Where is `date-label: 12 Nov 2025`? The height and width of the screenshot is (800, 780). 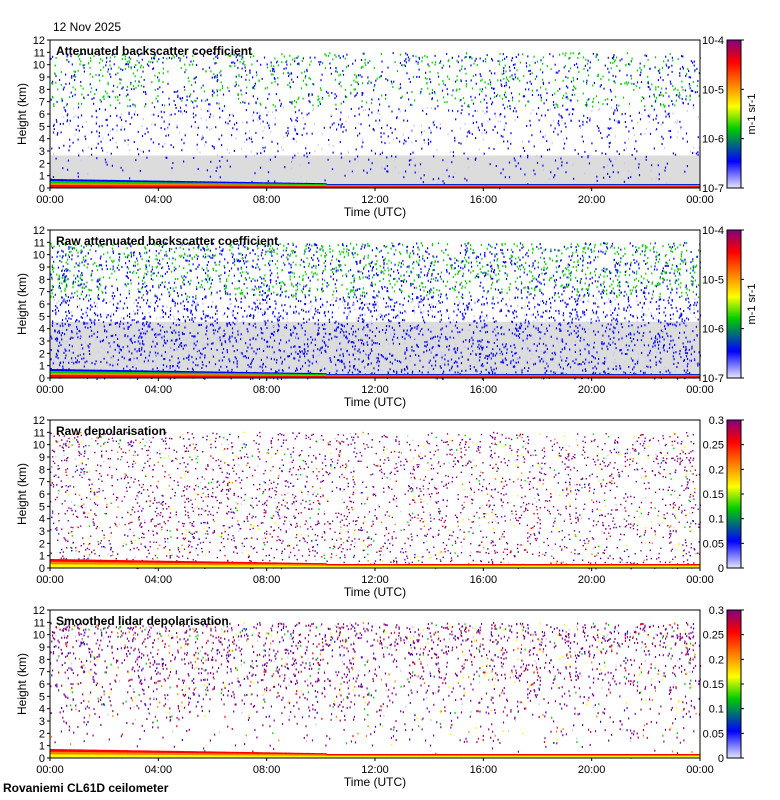 date-label: 12 Nov 2025 is located at coordinates (87, 27).